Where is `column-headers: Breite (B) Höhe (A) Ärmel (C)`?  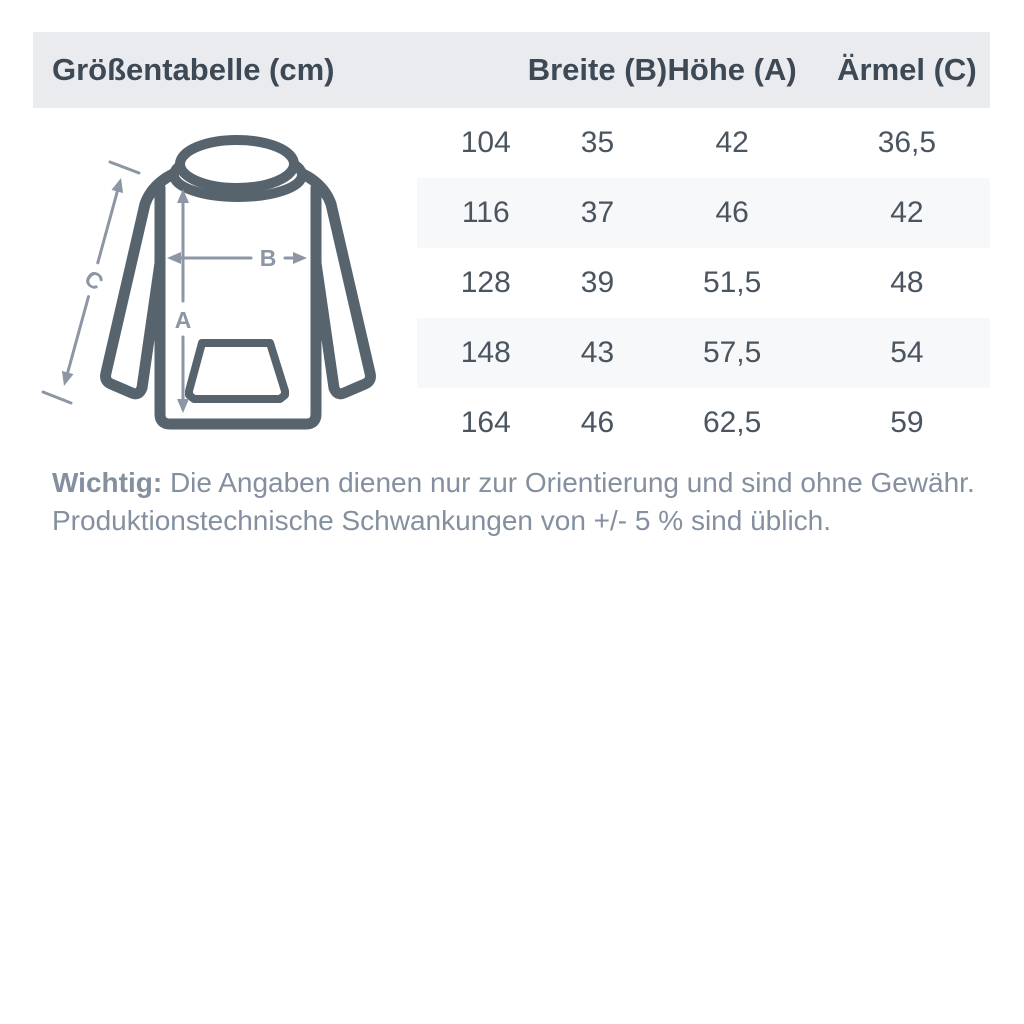
column-headers: Breite (B) Höhe (A) Ärmel (C) is located at coordinates (703, 70).